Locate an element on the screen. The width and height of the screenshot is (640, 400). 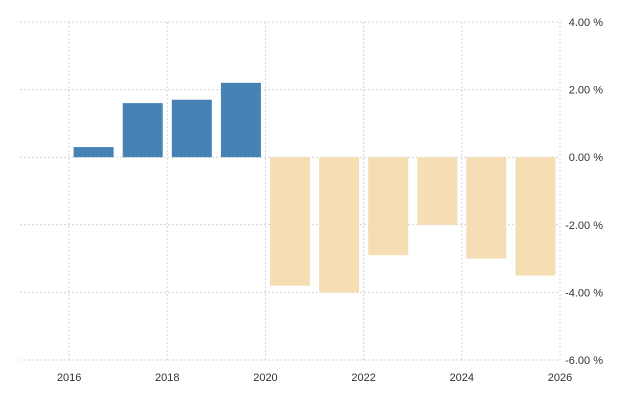
bar-2021 is located at coordinates (339, 225).